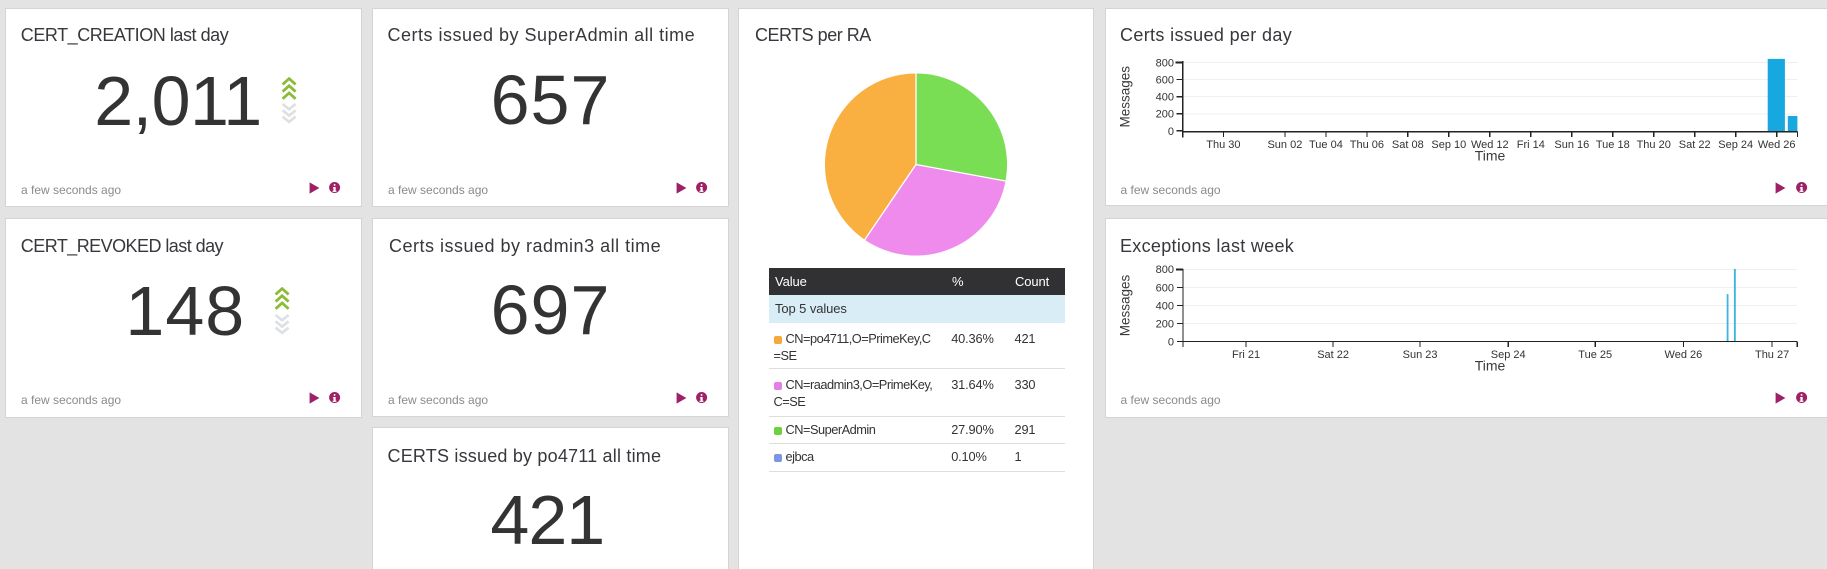 This screenshot has height=569, width=1827. Describe the element at coordinates (1408, 145) in the screenshot. I see `svg-text: Sat 08` at that location.